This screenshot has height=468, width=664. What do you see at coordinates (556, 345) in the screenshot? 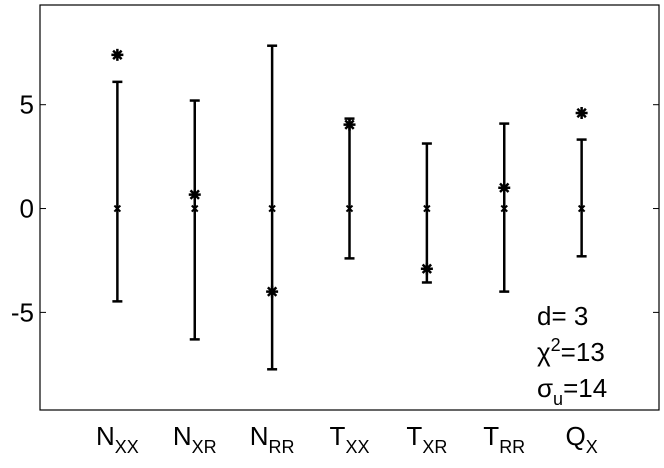
I see `annotation-sup: 2` at bounding box center [556, 345].